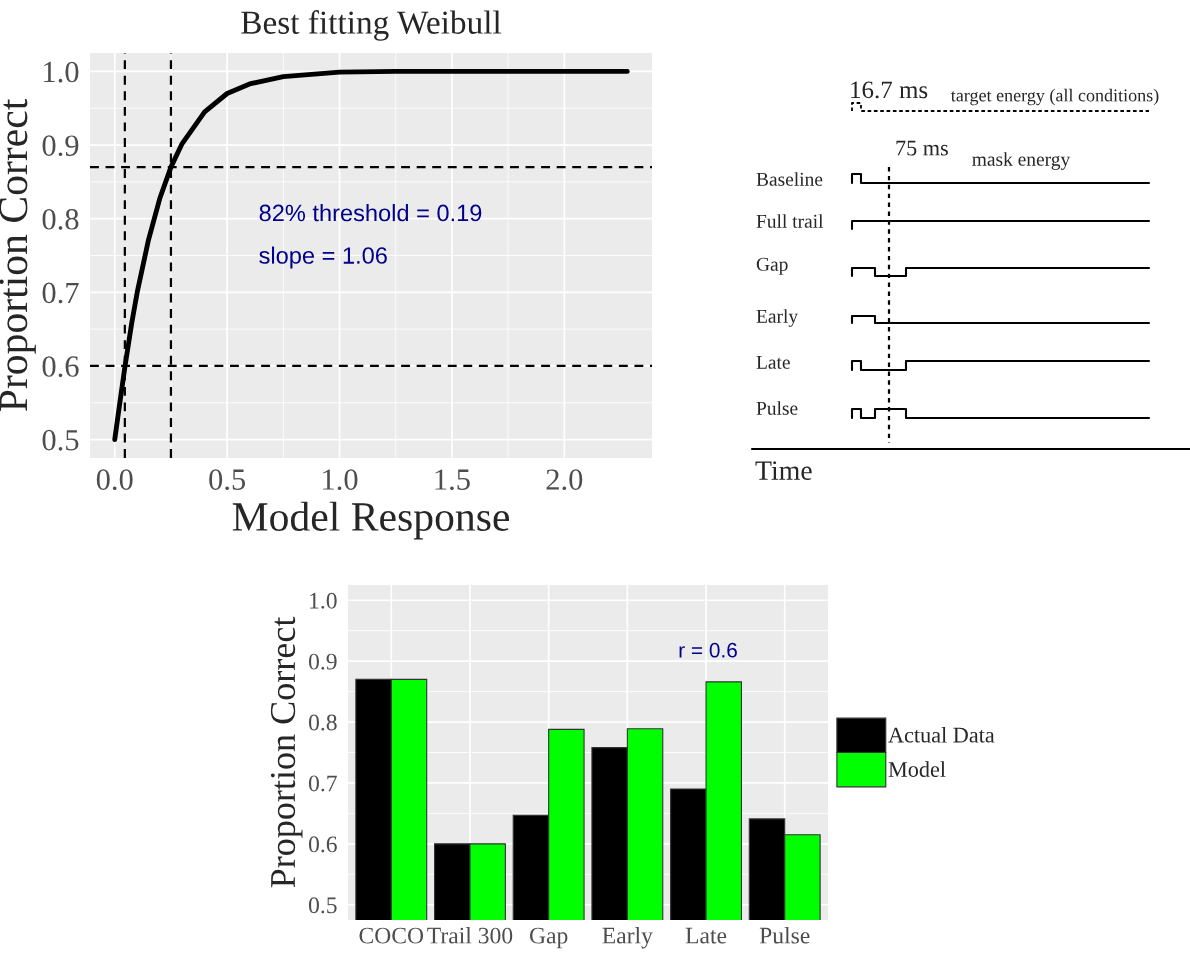  What do you see at coordinates (564, 480) in the screenshot?
I see `x-tick-label: 2.0` at bounding box center [564, 480].